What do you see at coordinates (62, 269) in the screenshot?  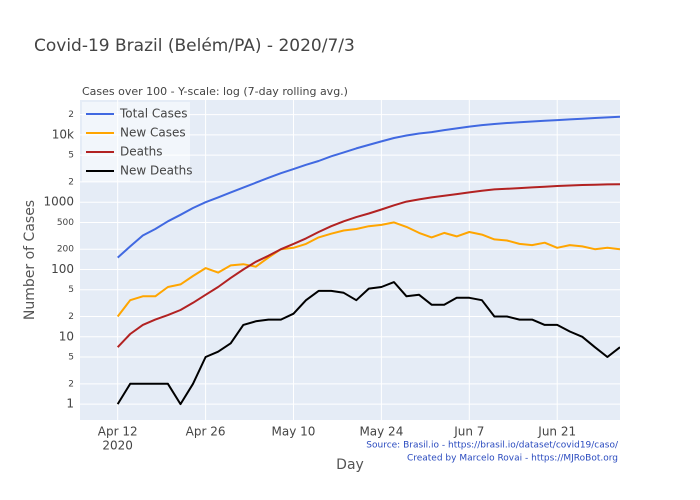 I see `y-tick-label: 100` at bounding box center [62, 269].